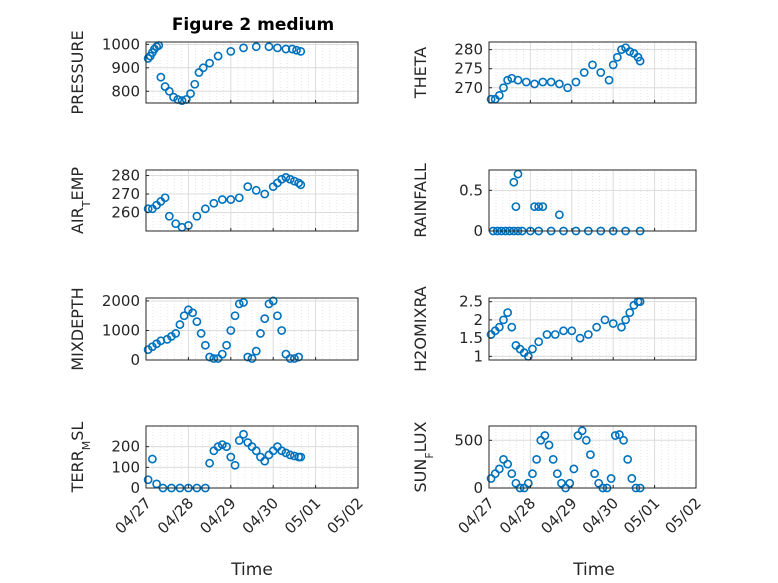  I want to click on y-tick-label: 260, so click(125, 213).